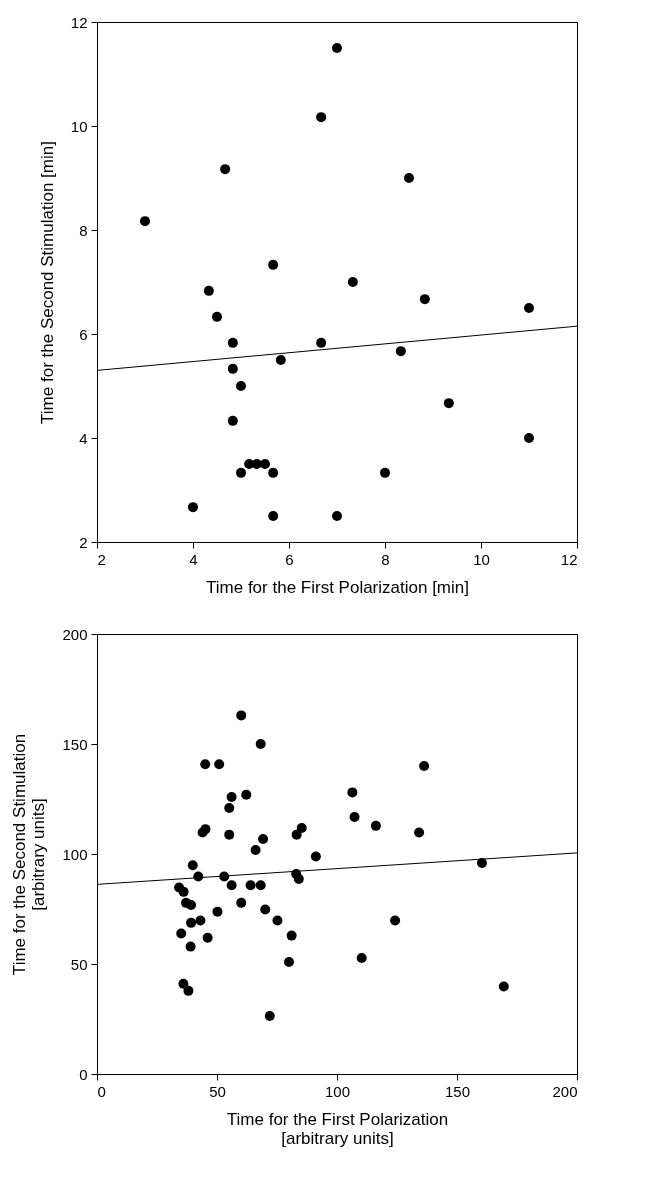  Describe the element at coordinates (337, 587) in the screenshot. I see `x-axis-title: Time for the First Polarization [min]` at that location.